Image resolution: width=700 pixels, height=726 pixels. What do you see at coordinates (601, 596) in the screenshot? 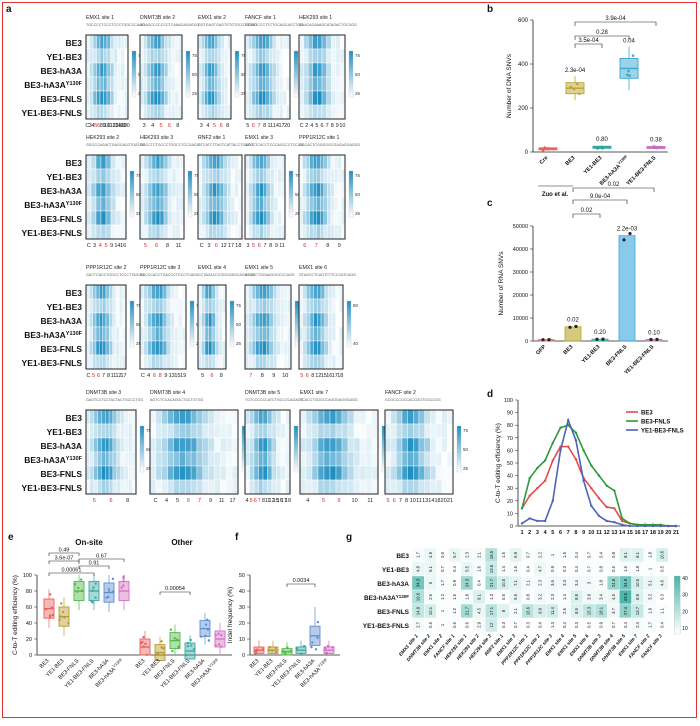
I see `g-cell-value: 3.4` at bounding box center [601, 596].